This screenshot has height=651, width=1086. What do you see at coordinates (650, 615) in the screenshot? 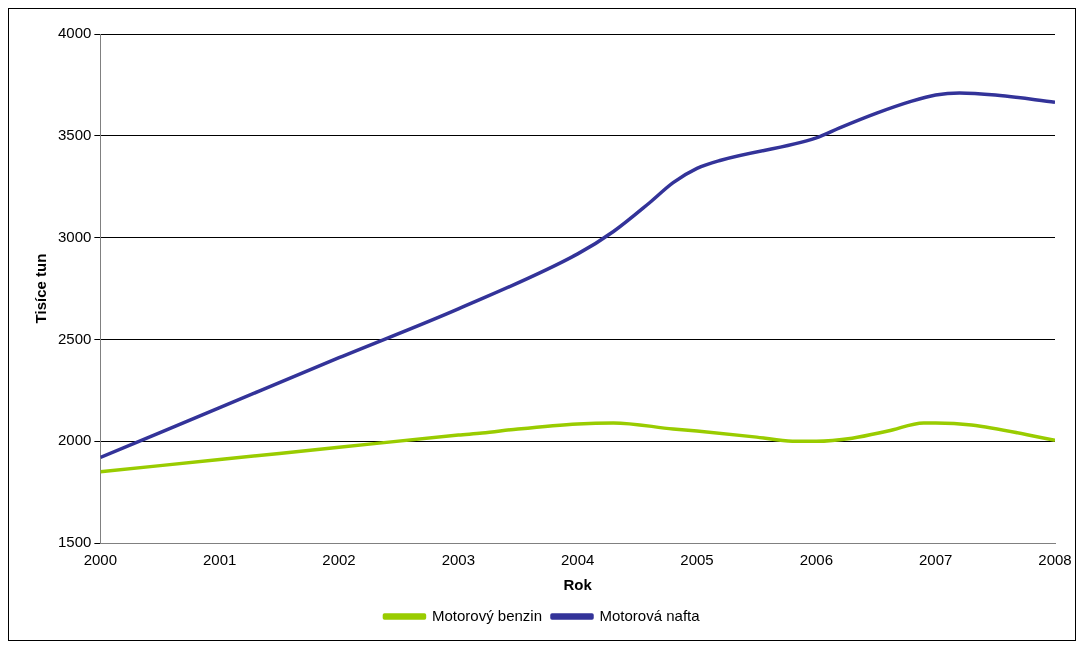
I see `legend-label: Motorová nafta` at bounding box center [650, 615].